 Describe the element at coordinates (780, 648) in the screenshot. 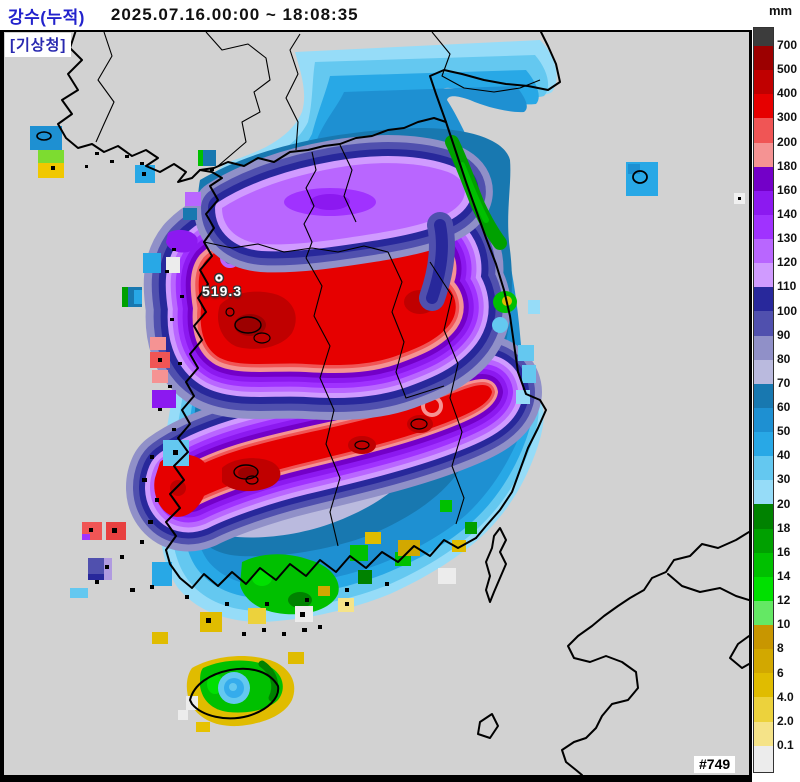

I see `colorbar-tick-label: 8` at that location.